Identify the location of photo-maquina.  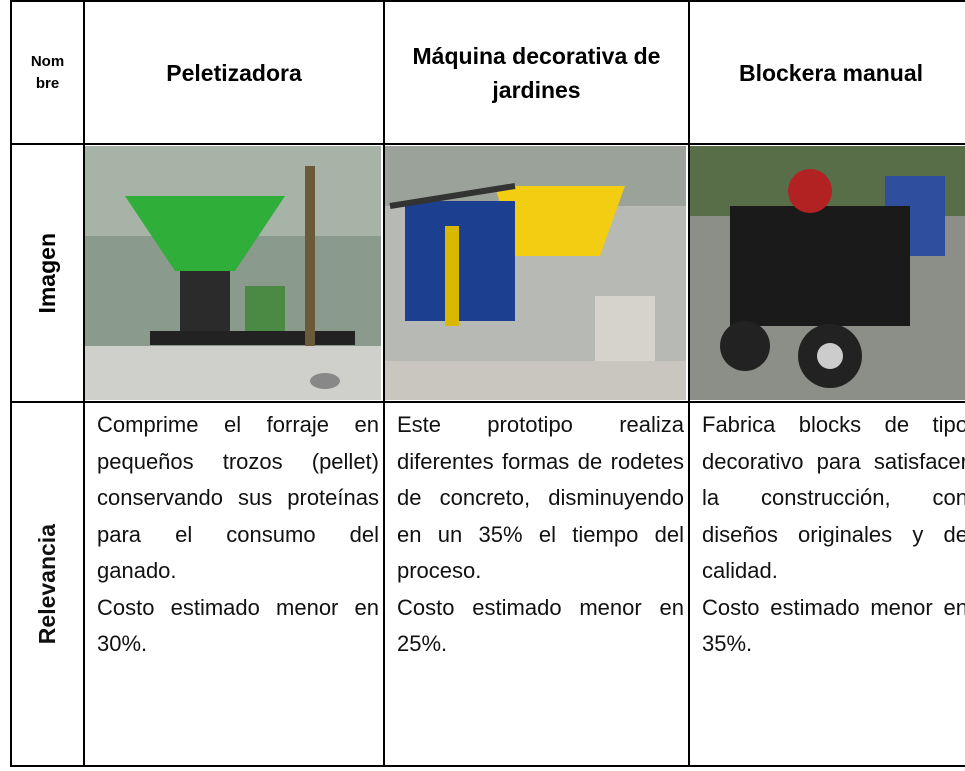
(535, 273).